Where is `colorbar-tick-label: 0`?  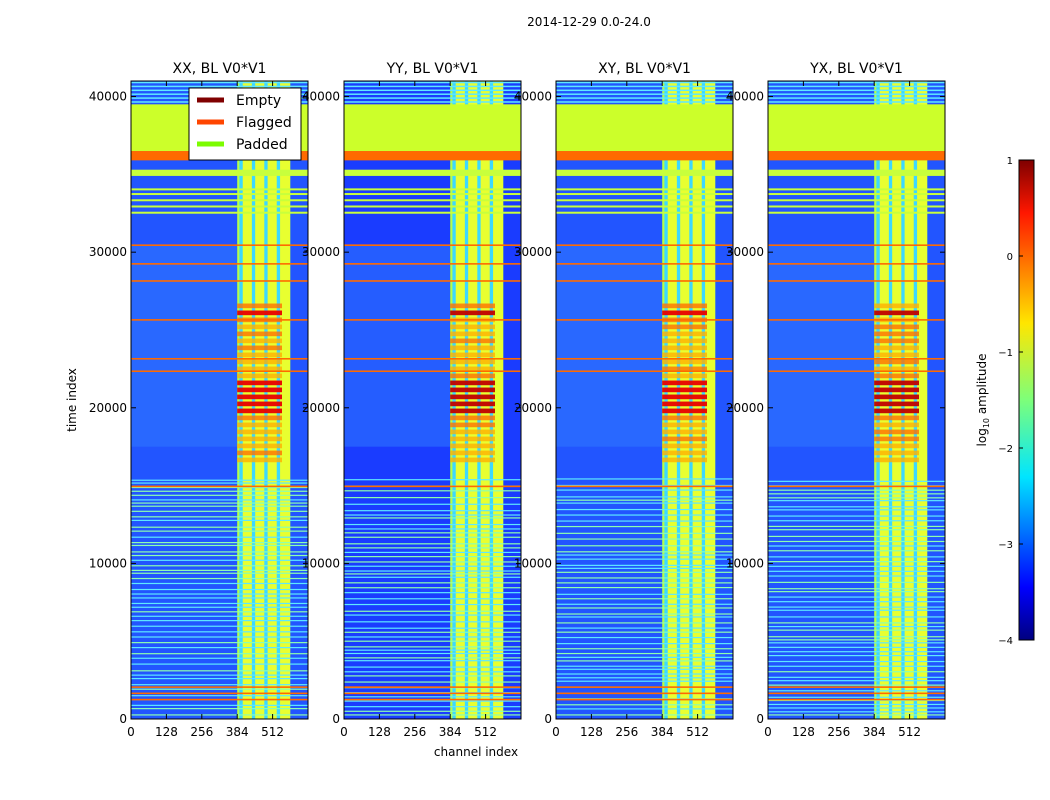 colorbar-tick-label: 0 is located at coordinates (1010, 257).